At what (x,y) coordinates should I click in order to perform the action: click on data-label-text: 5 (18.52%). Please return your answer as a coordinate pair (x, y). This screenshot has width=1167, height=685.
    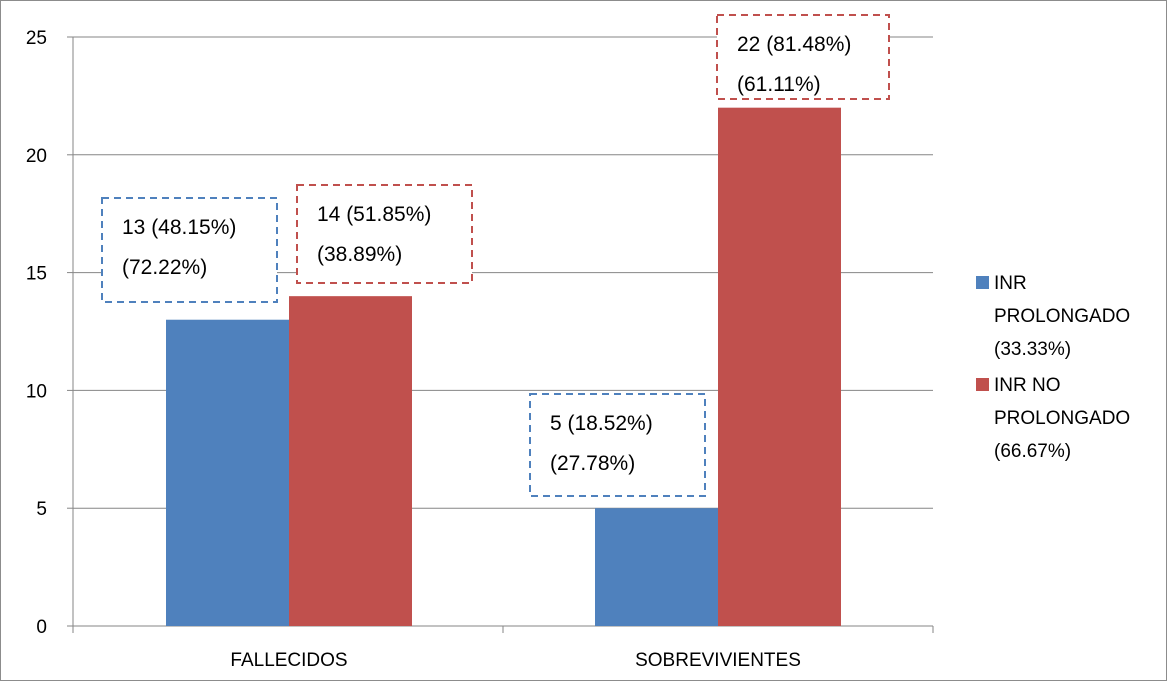
    Looking at the image, I should click on (601, 423).